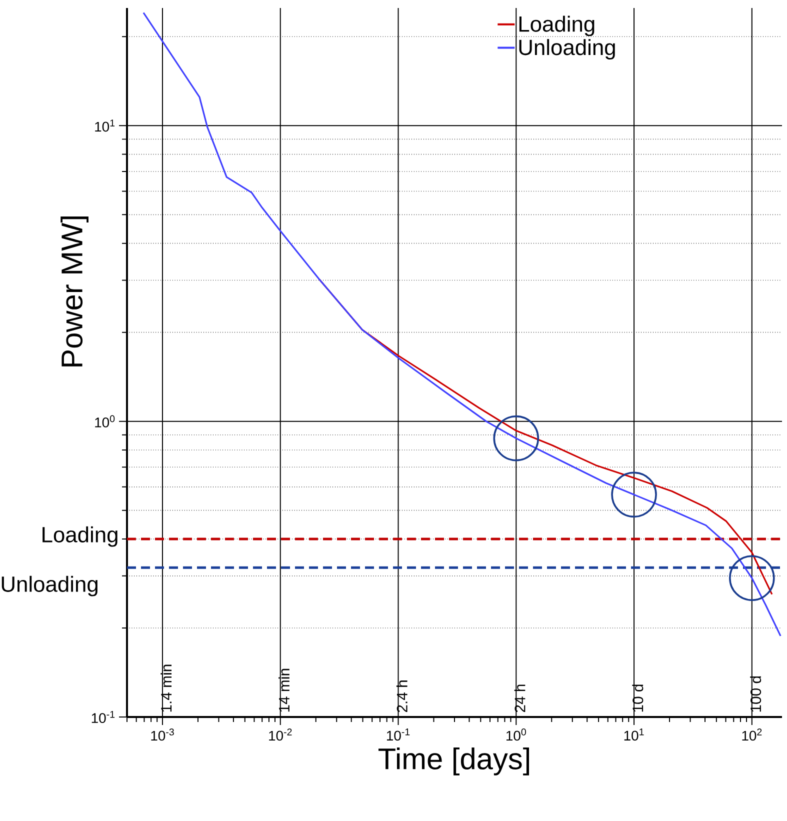 The height and width of the screenshot is (821, 787). I want to click on x-tick-label: 10$^{1}$, so click(634, 734).